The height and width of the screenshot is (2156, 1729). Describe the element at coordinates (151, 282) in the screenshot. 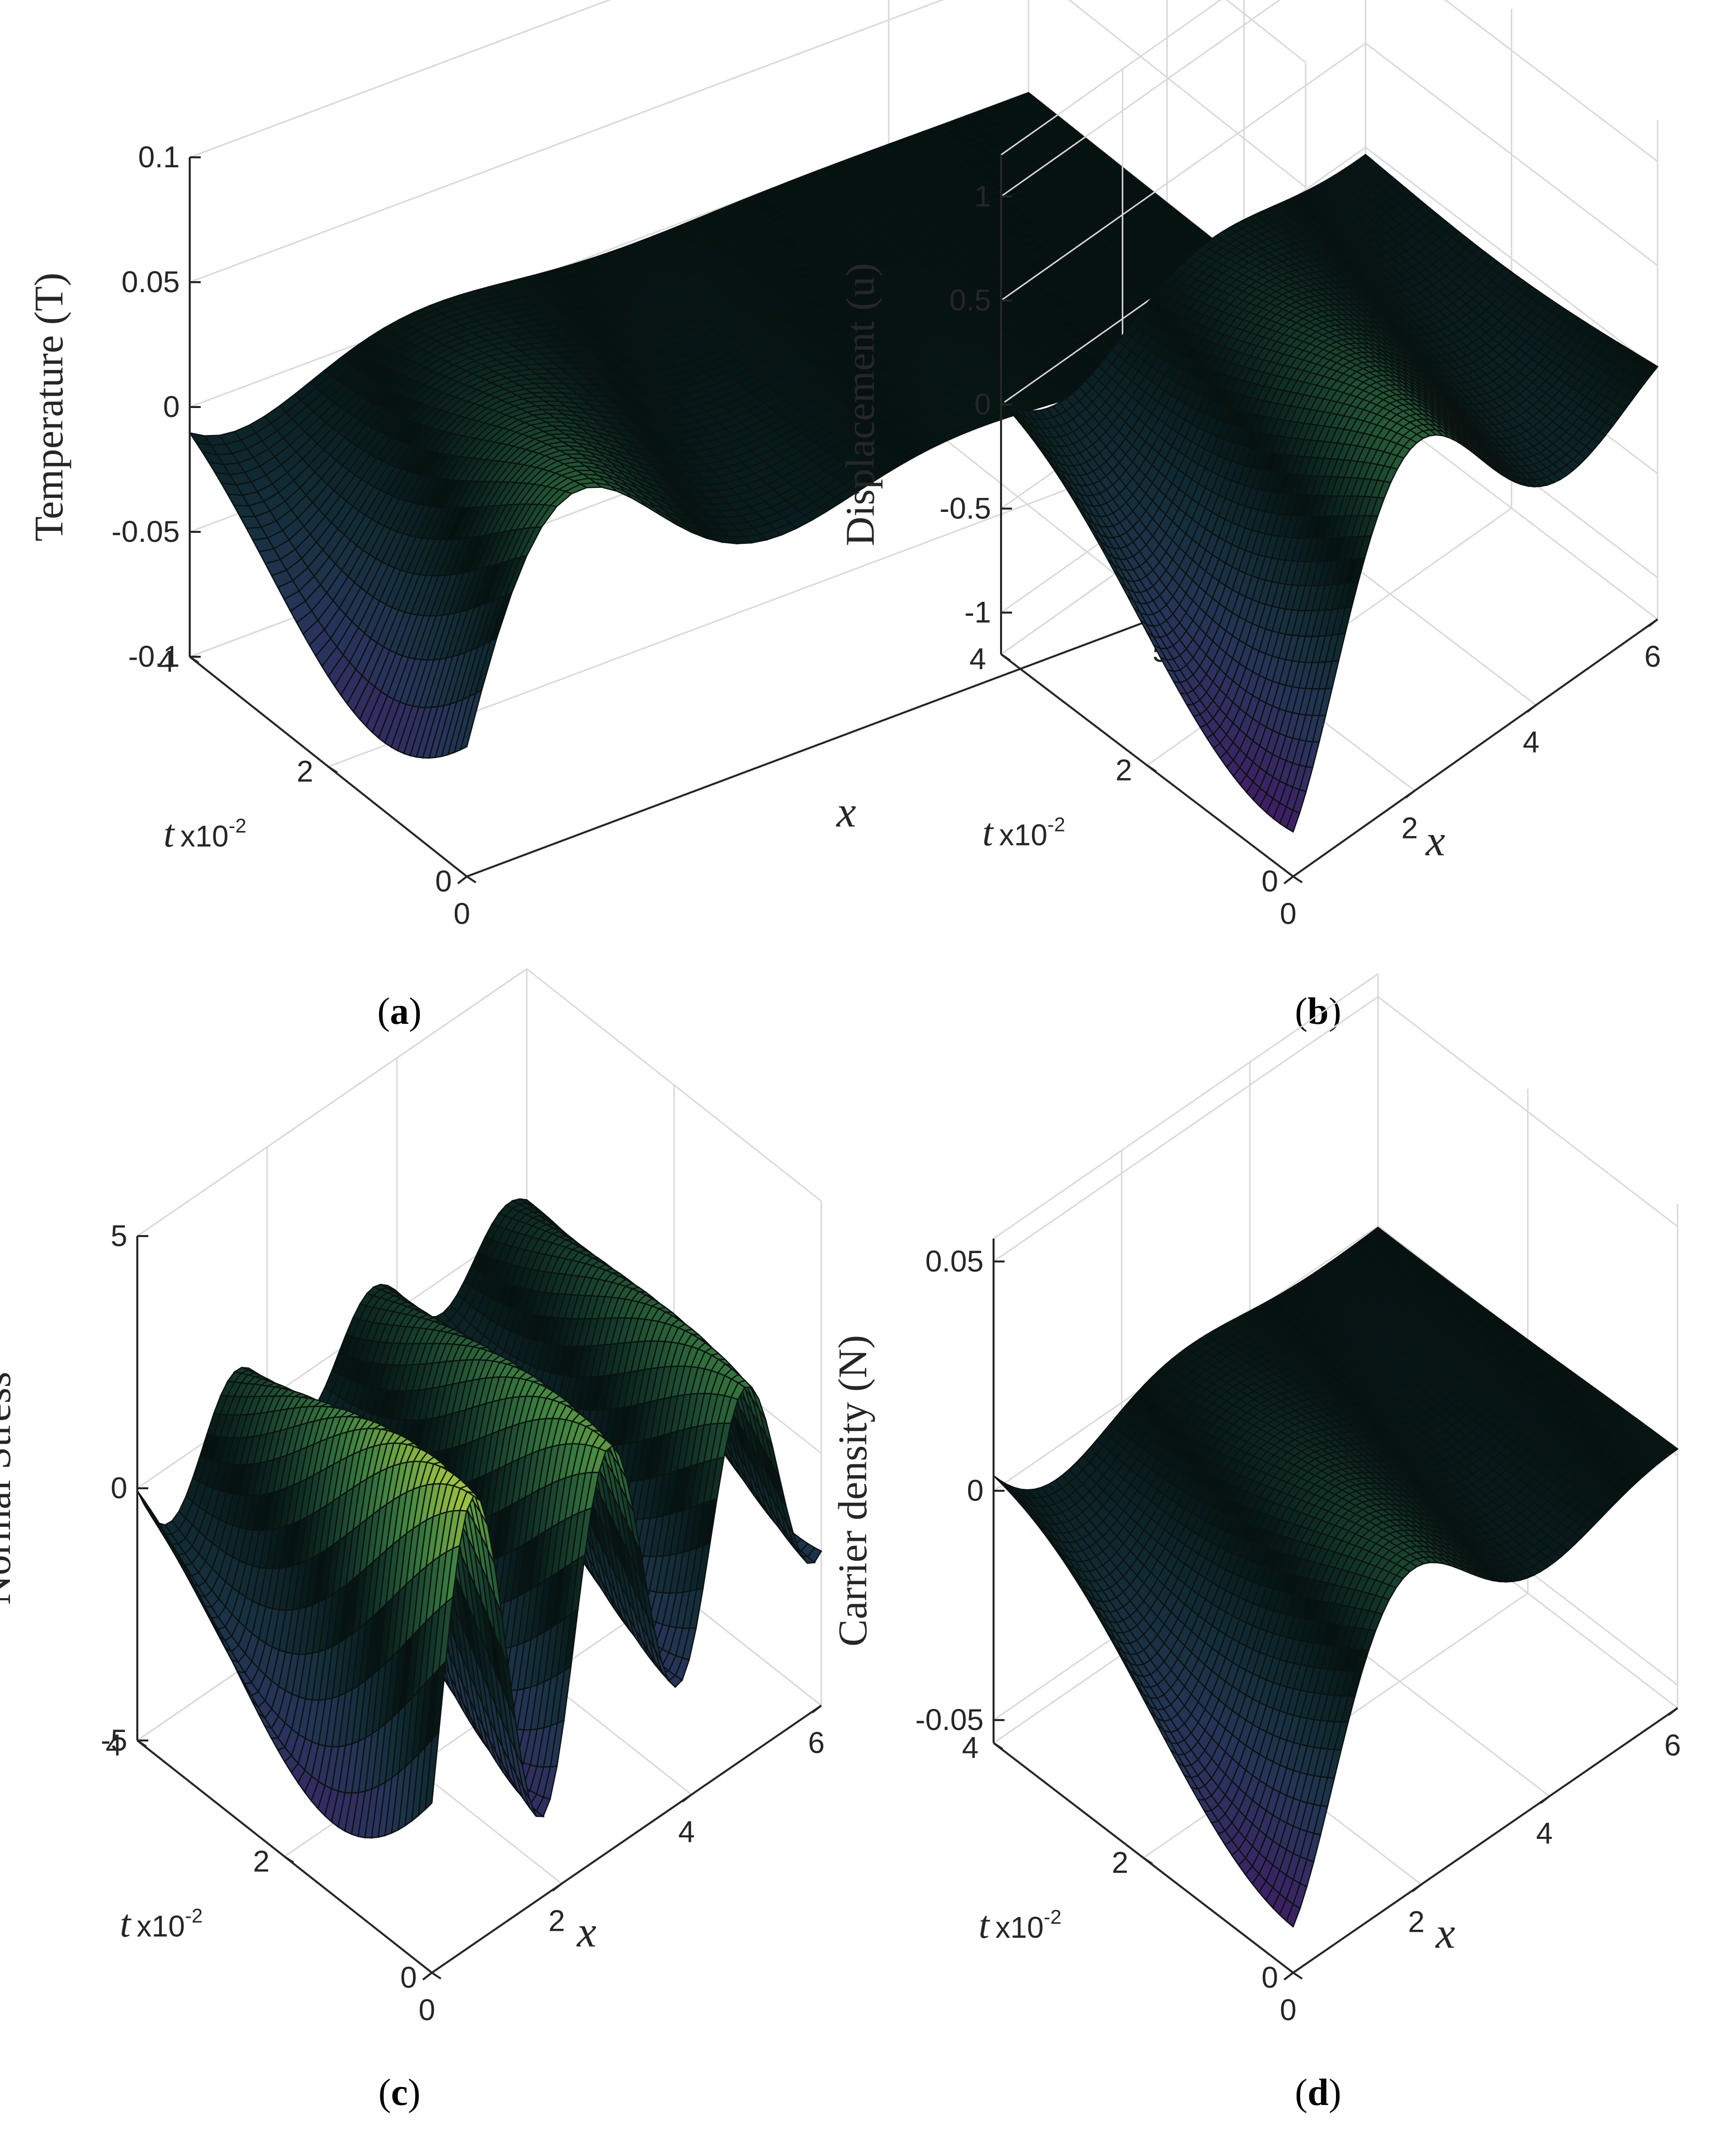

I see `z-tick-label: 0.05` at that location.